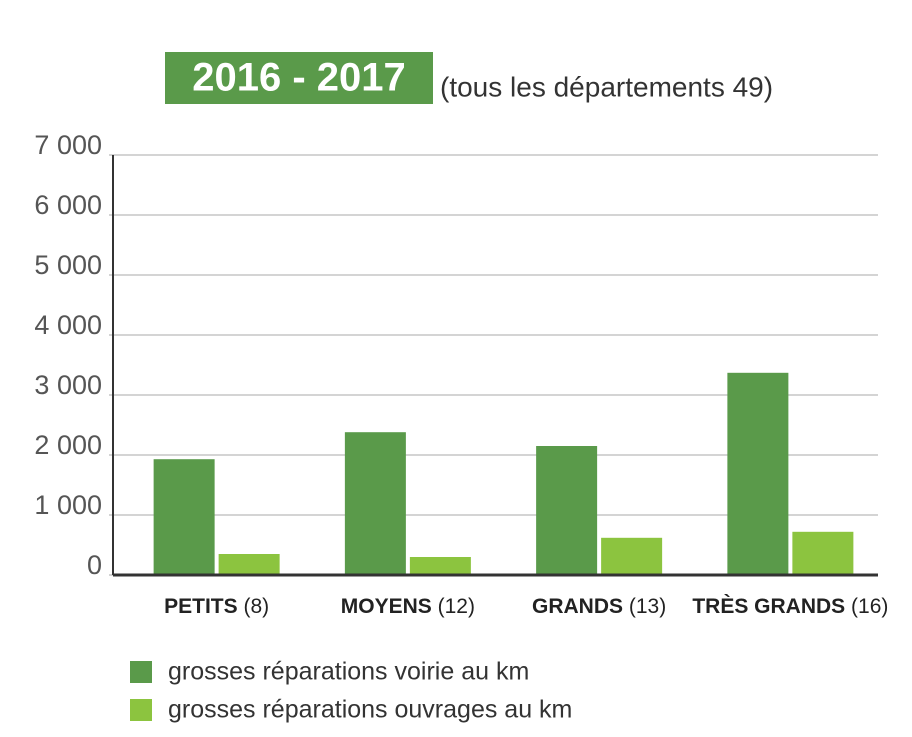 This screenshot has width=912, height=737. I want to click on x-tick-label: GRANDS (13), so click(599, 606).